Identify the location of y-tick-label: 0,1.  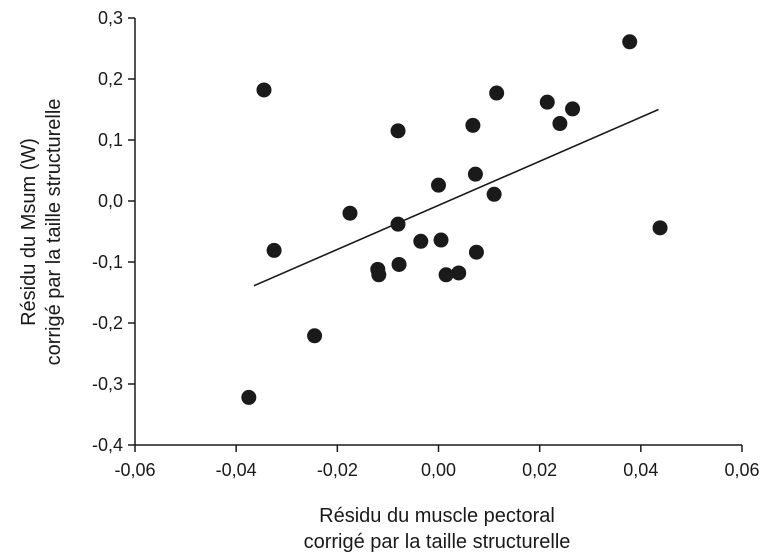
(110, 140).